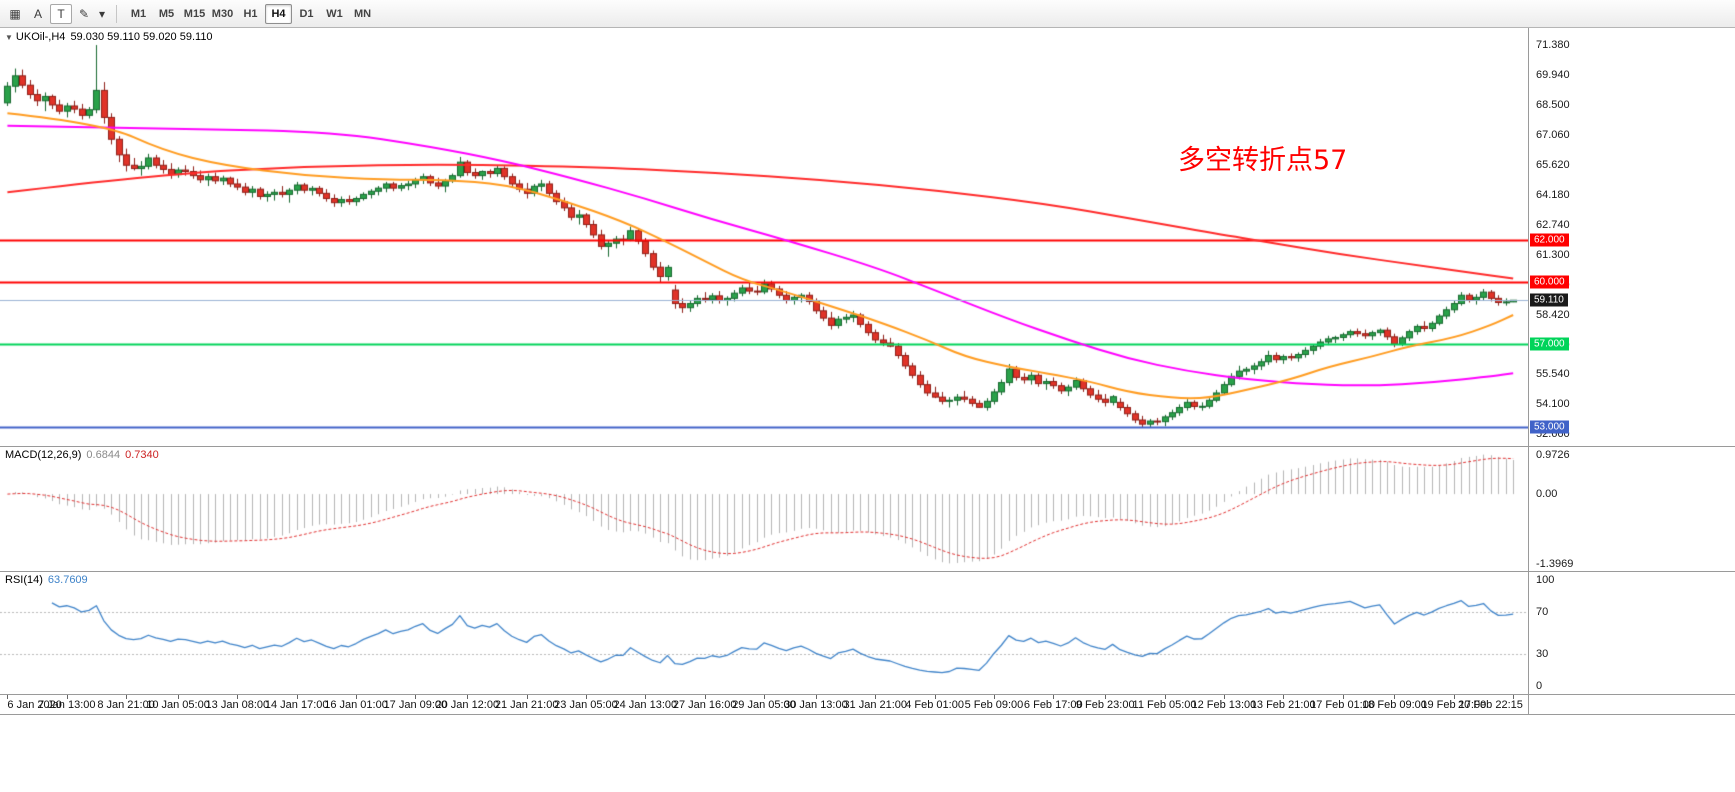 The image size is (1735, 792). Describe the element at coordinates (1631, 509) in the screenshot. I see `macd-axis: 0.9726 0.00 -1.3969` at that location.